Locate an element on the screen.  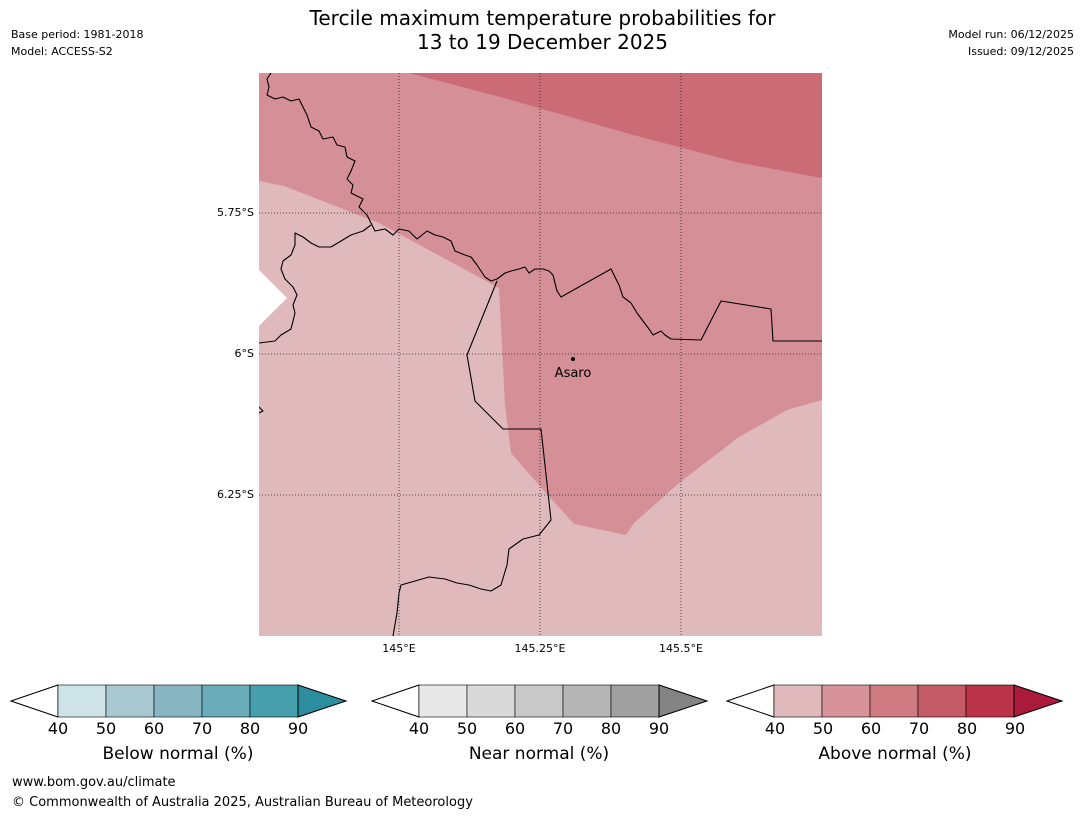
colorbar-below-caption: Below normal (%) is located at coordinates (178, 754).